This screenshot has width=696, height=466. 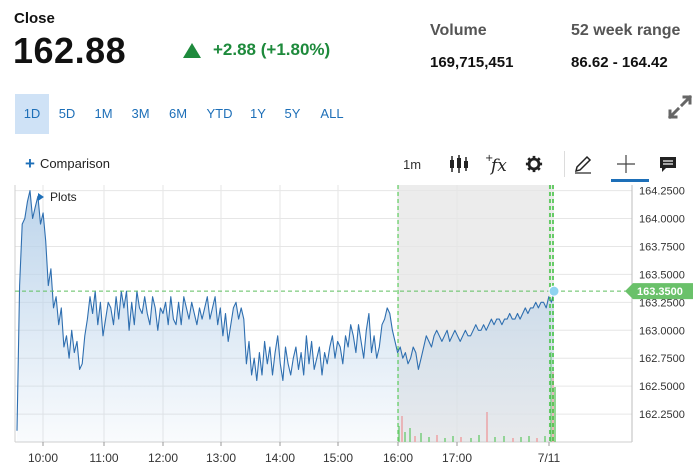 What do you see at coordinates (332, 113) in the screenshot?
I see `tab-all: ALL` at bounding box center [332, 113].